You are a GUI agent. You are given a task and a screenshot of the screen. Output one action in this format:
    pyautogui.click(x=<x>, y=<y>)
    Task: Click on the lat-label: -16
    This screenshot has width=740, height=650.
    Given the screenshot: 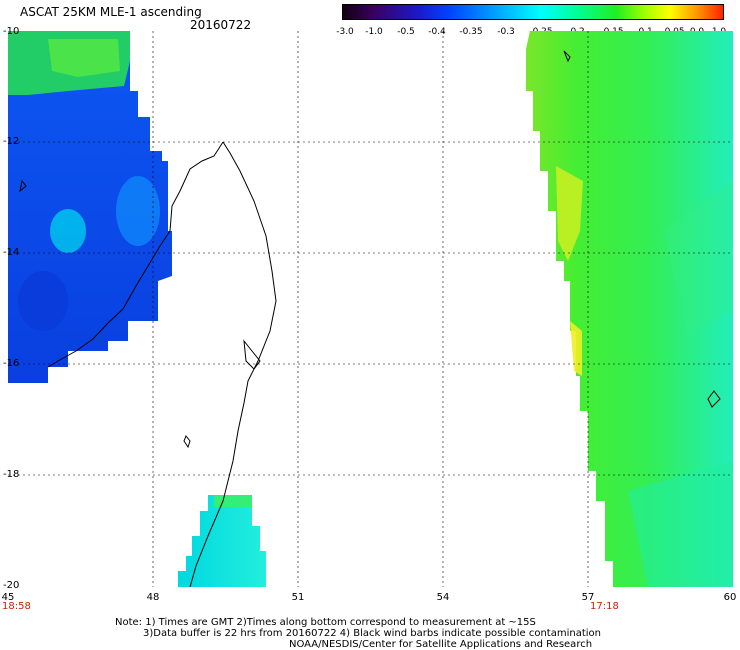 What is the action you would take?
    pyautogui.click(x=11, y=363)
    